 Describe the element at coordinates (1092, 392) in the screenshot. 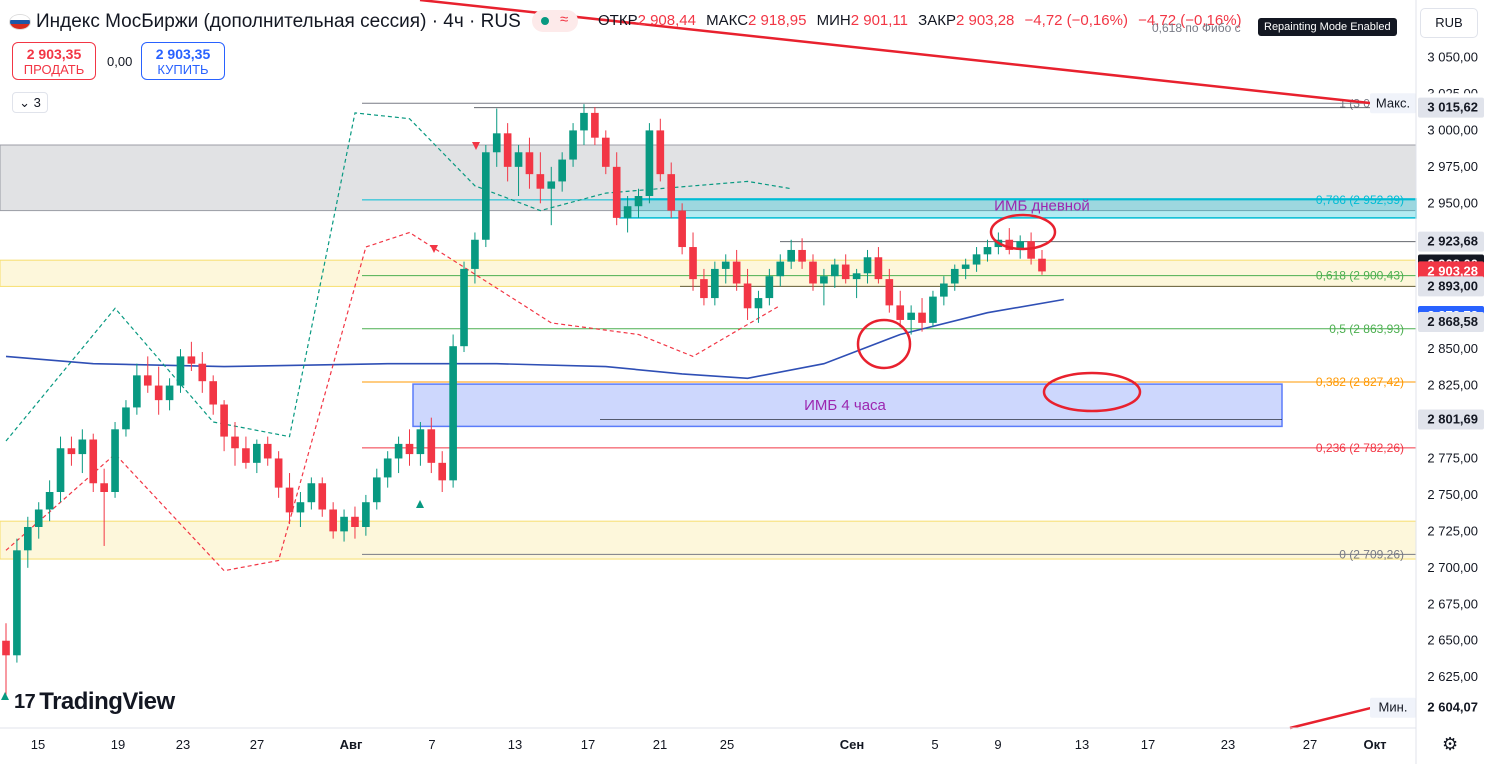

I see `circle-mark-target` at that location.